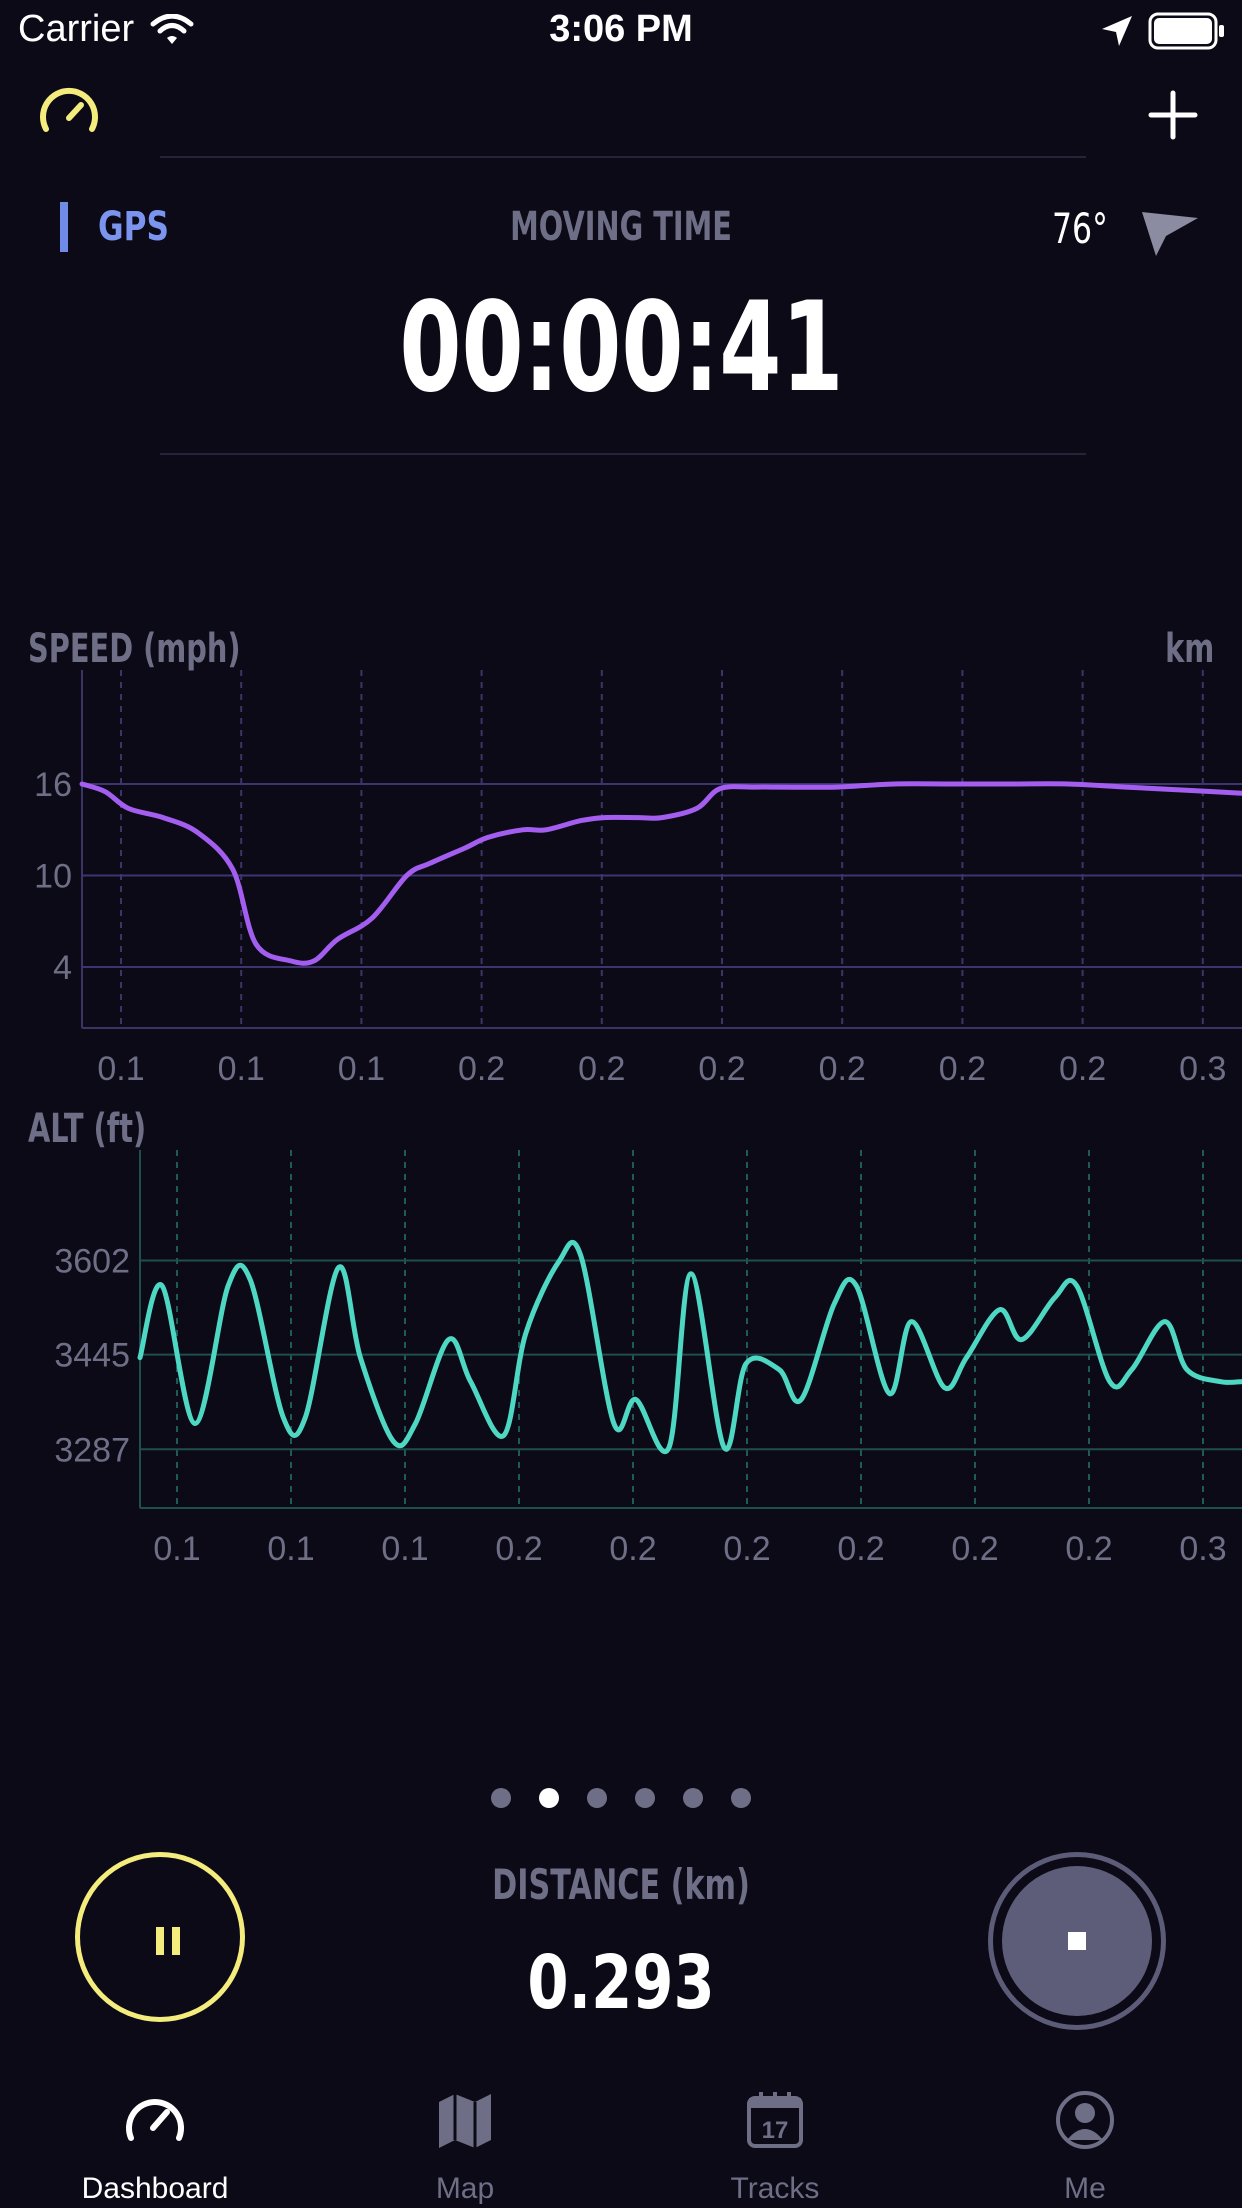 The image size is (1242, 2208). Describe the element at coordinates (1173, 115) in the screenshot. I see `add-button` at that location.